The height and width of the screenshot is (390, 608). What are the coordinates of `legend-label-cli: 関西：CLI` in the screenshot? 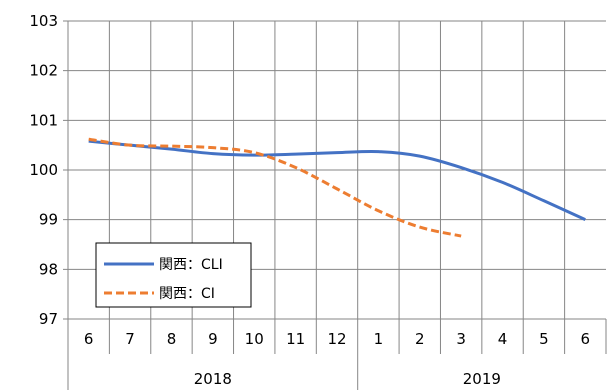 It's located at (191, 265).